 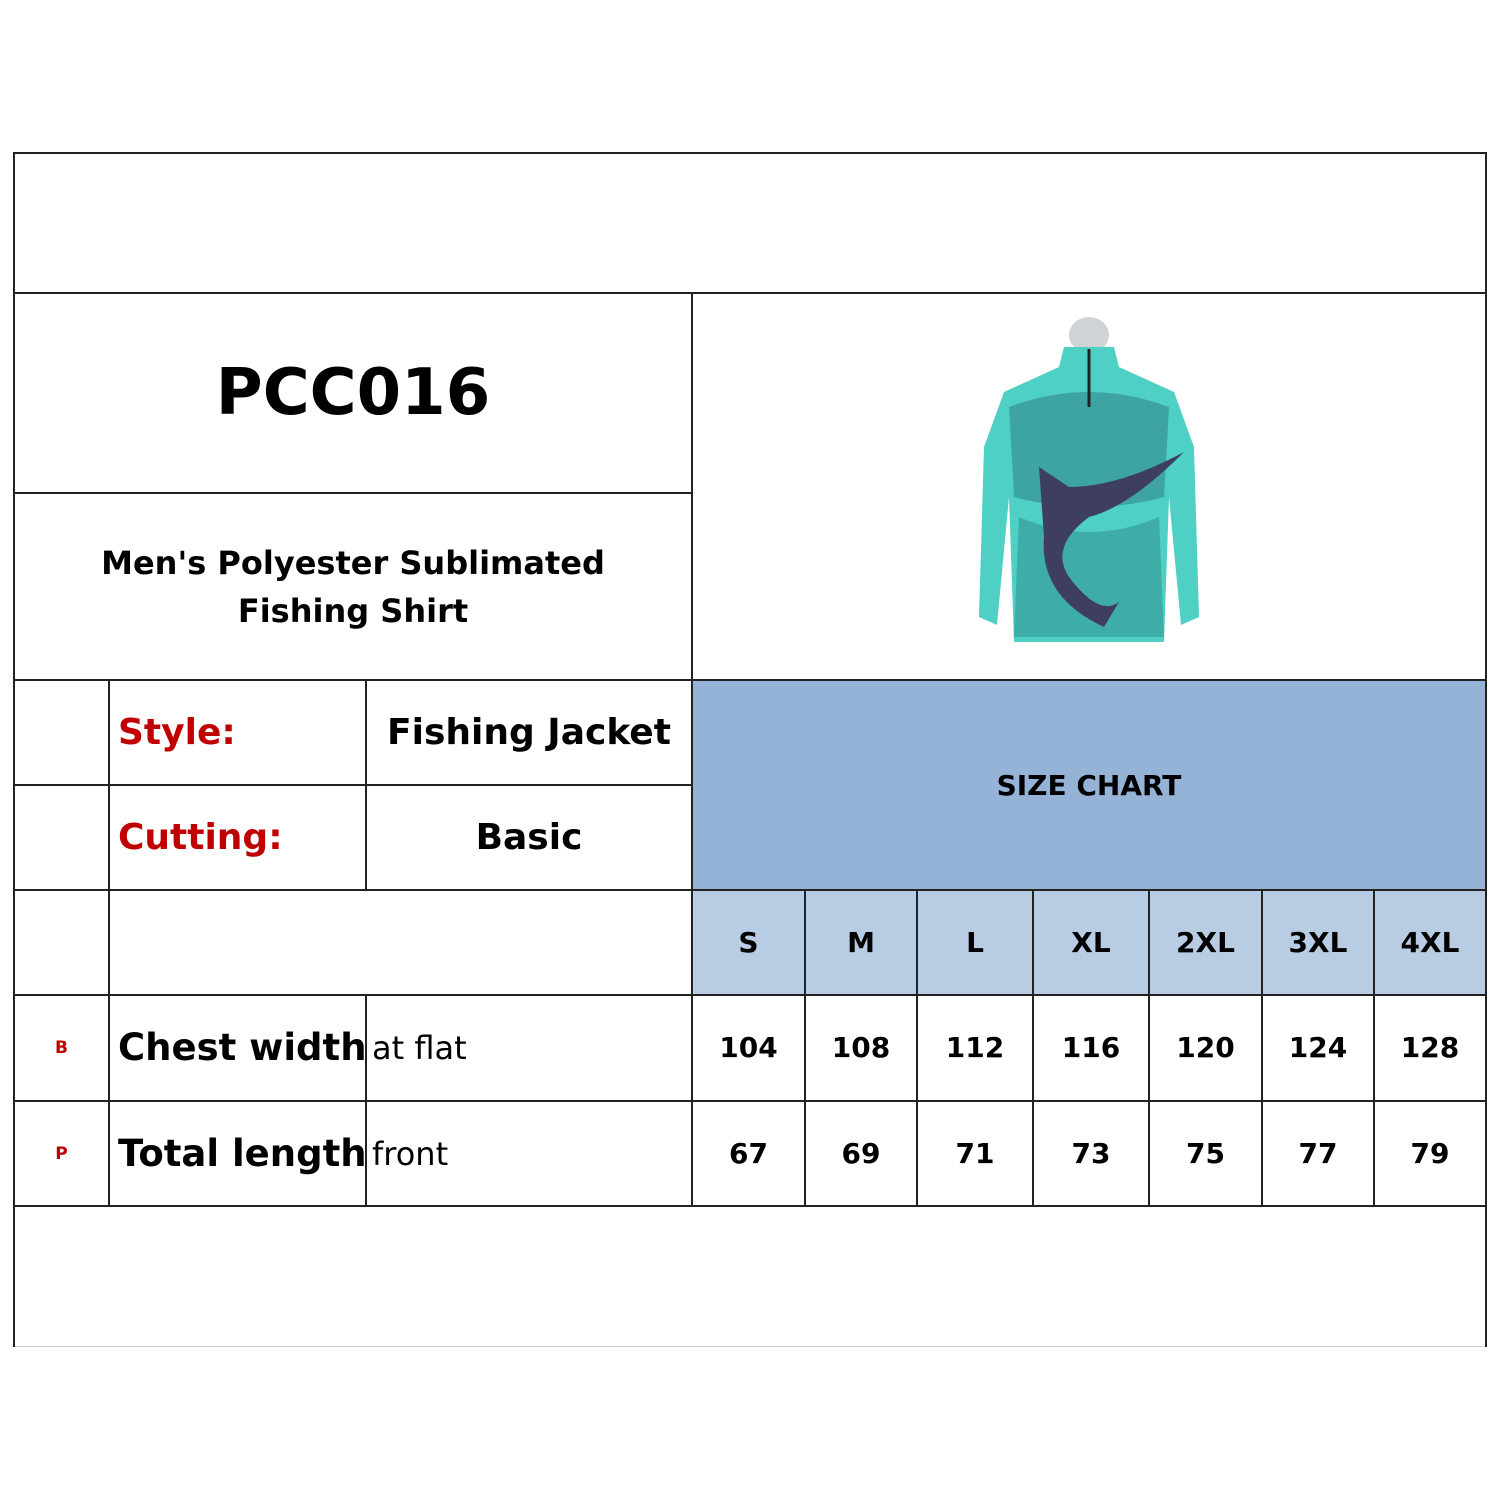 What do you see at coordinates (61, 1153) in the screenshot?
I see `row-code: P` at bounding box center [61, 1153].